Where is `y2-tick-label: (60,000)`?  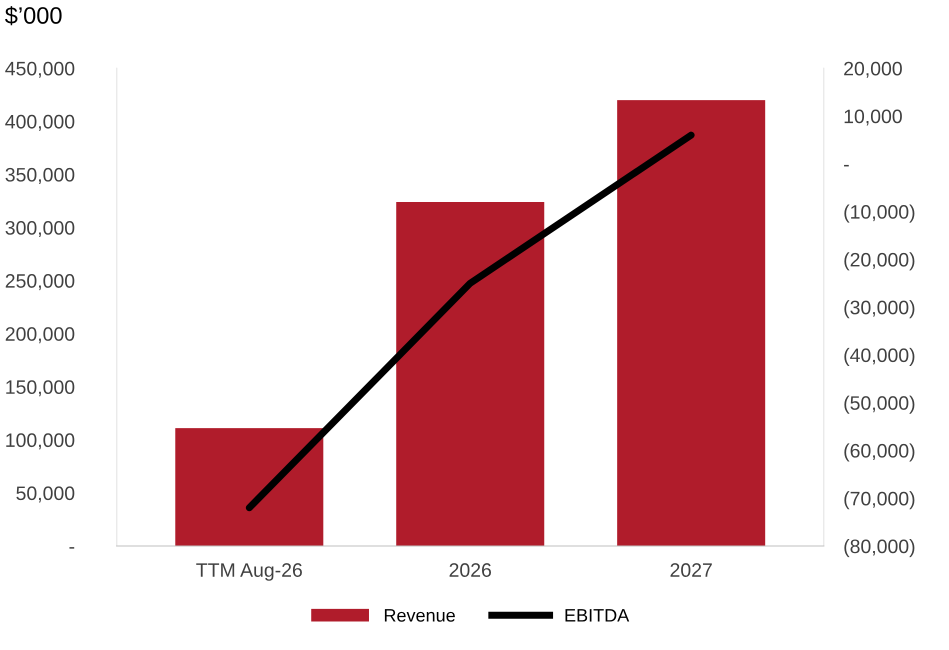
y2-tick-label: (60,000) is located at coordinates (879, 452).